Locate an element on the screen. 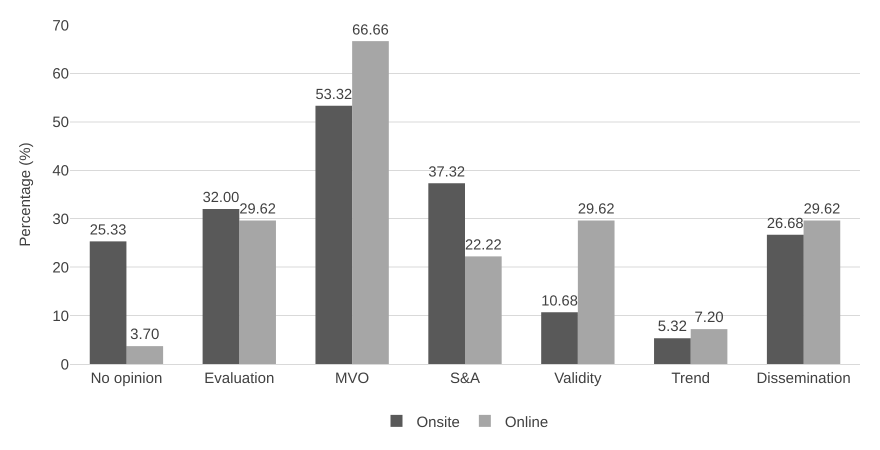 The width and height of the screenshot is (880, 450). x-tick-label: Trend is located at coordinates (690, 378).